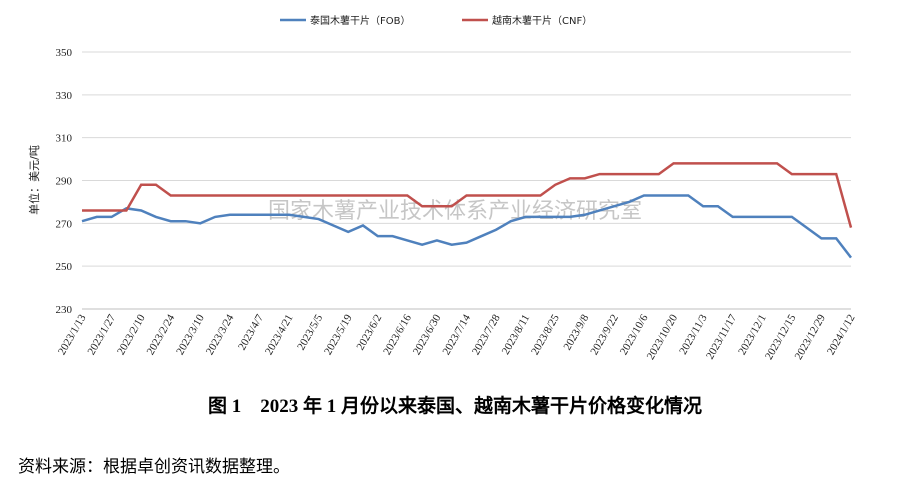  What do you see at coordinates (576, 332) in the screenshot?
I see `x-tick-label: 2023/9/8` at bounding box center [576, 332].